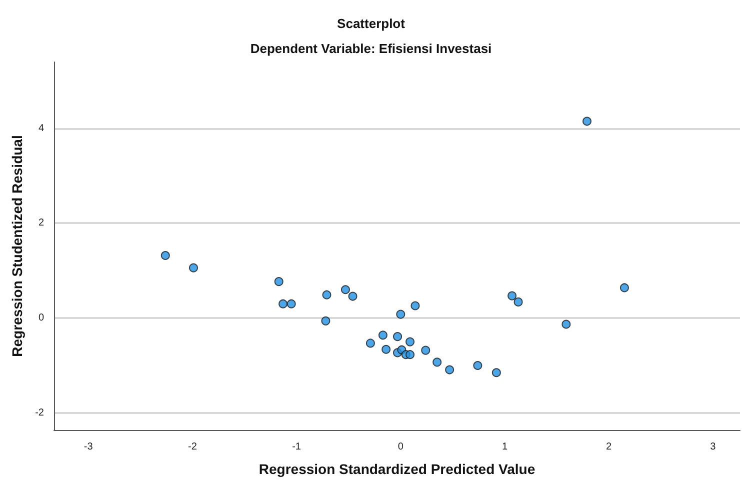 This screenshot has width=742, height=481. I want to click on y-tick-label: 0, so click(41, 318).